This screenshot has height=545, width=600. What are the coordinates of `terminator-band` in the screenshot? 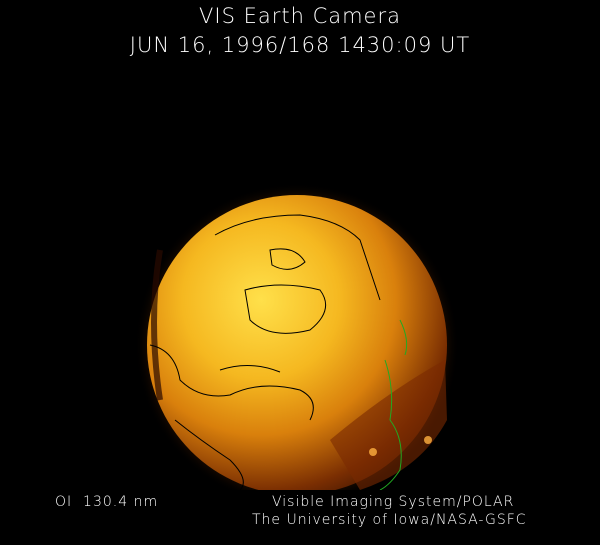 It's located at (157, 325).